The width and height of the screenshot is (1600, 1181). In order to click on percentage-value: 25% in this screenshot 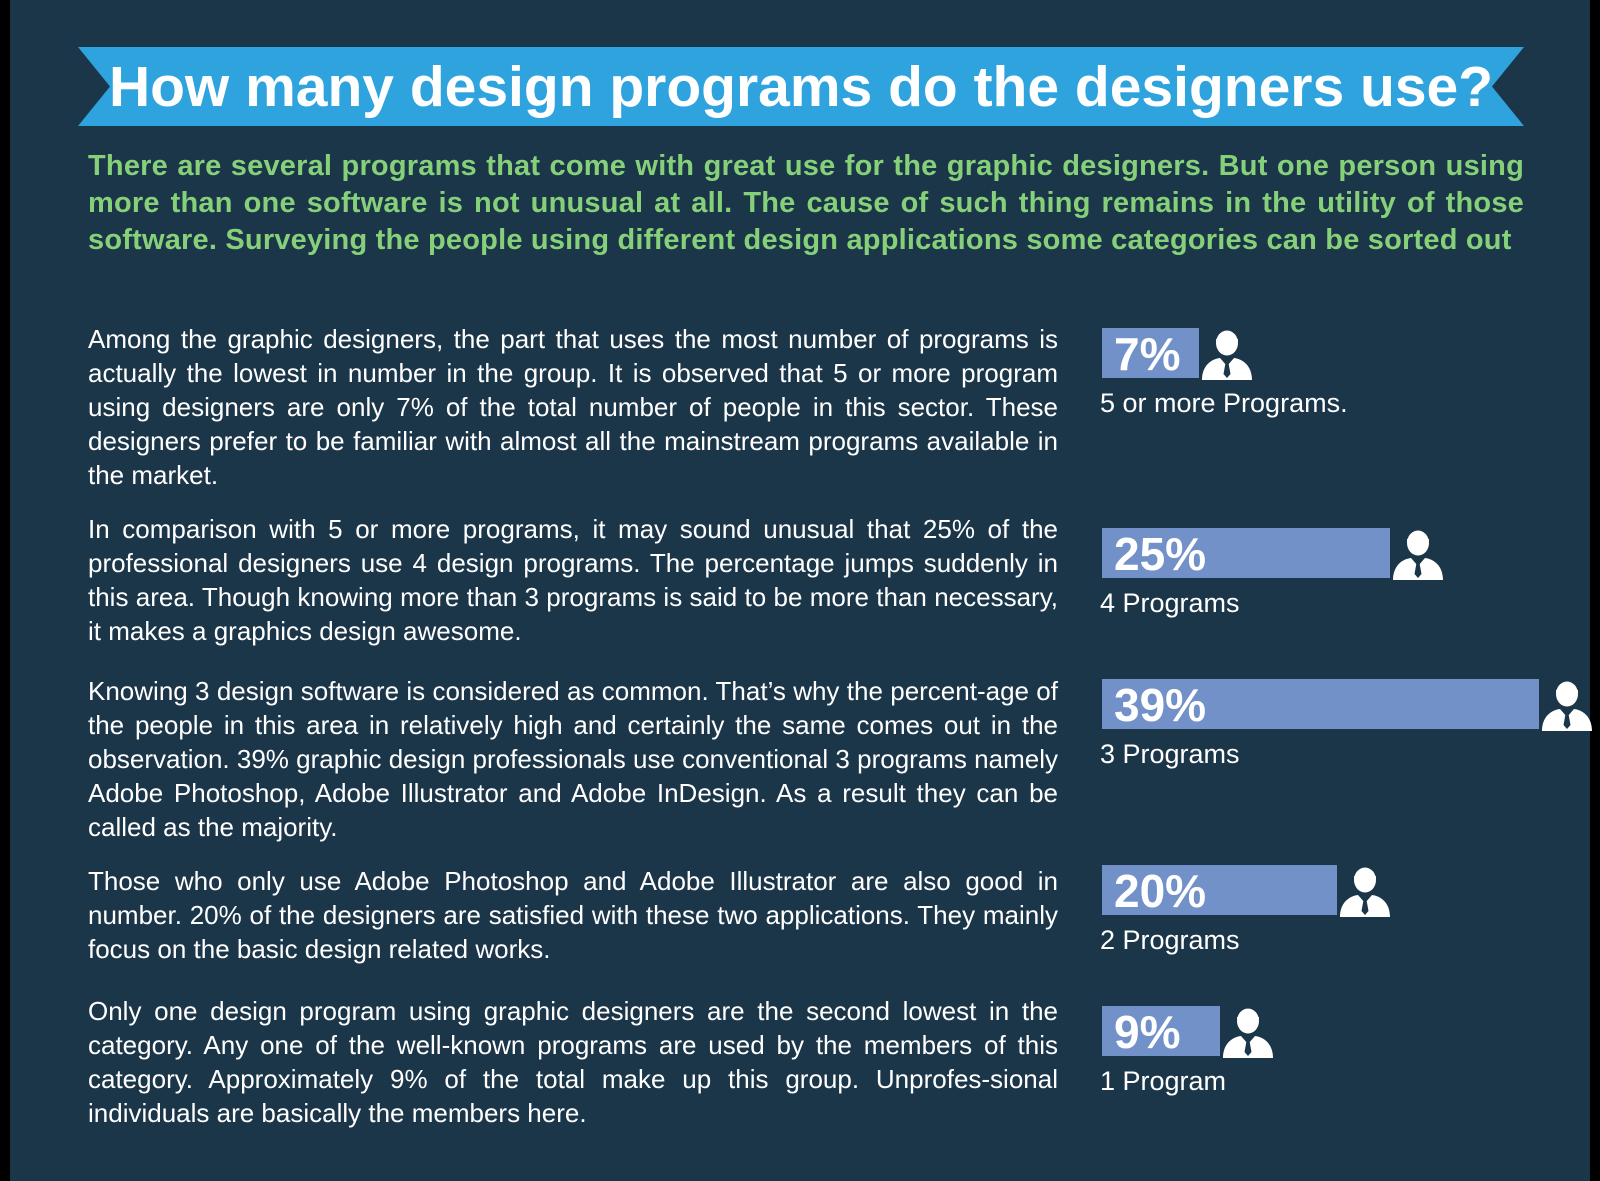, I will do `click(1160, 554)`.